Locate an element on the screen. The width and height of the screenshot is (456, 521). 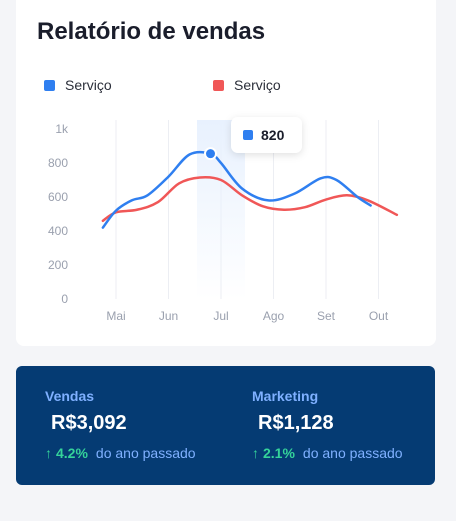
highlight-point is located at coordinates (210, 154).